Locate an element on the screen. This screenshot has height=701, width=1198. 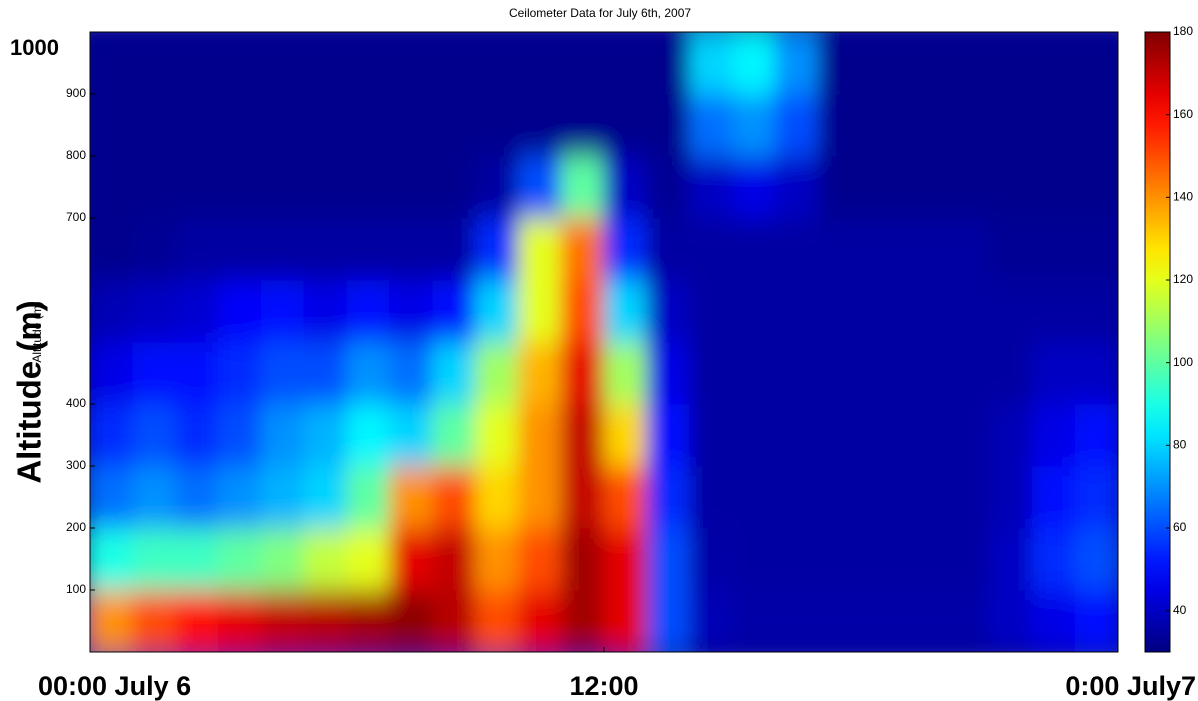
y-tick-label: 1000 is located at coordinates (34, 47).